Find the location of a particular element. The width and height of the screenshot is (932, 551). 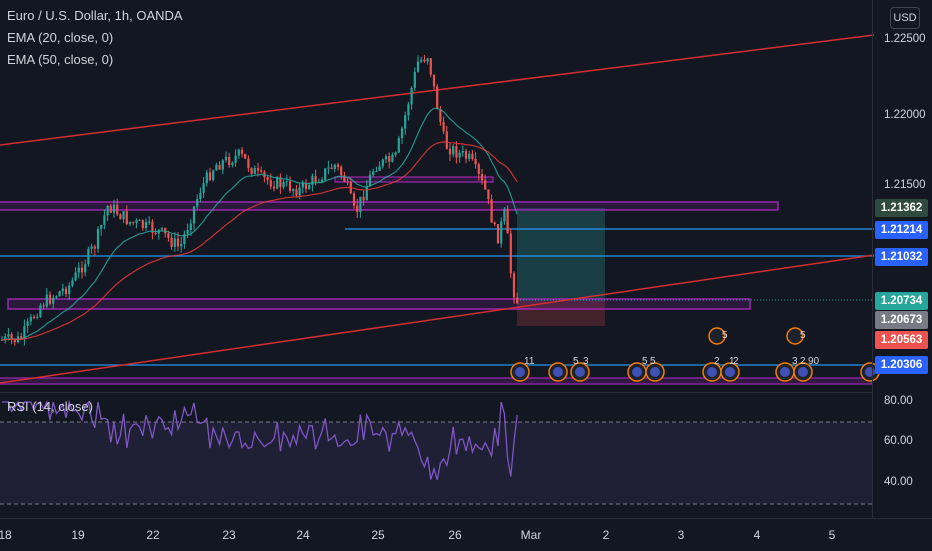

price-tick: 1.21500 is located at coordinates (905, 185).